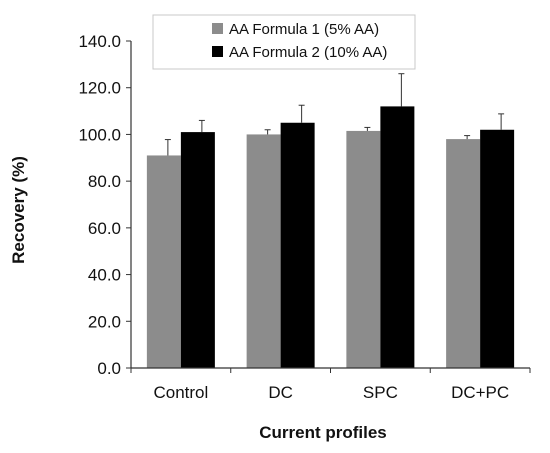 The image size is (550, 453). Describe the element at coordinates (363, 249) in the screenshot. I see `bar-1-spc` at that location.